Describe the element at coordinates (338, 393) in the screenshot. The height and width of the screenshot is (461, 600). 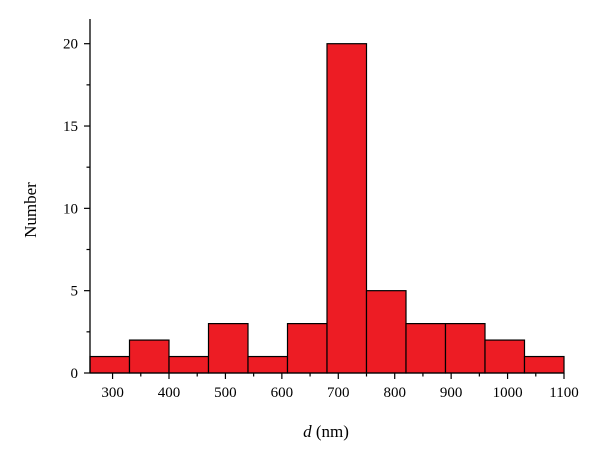
I see `x-tick-label: 700` at that location.